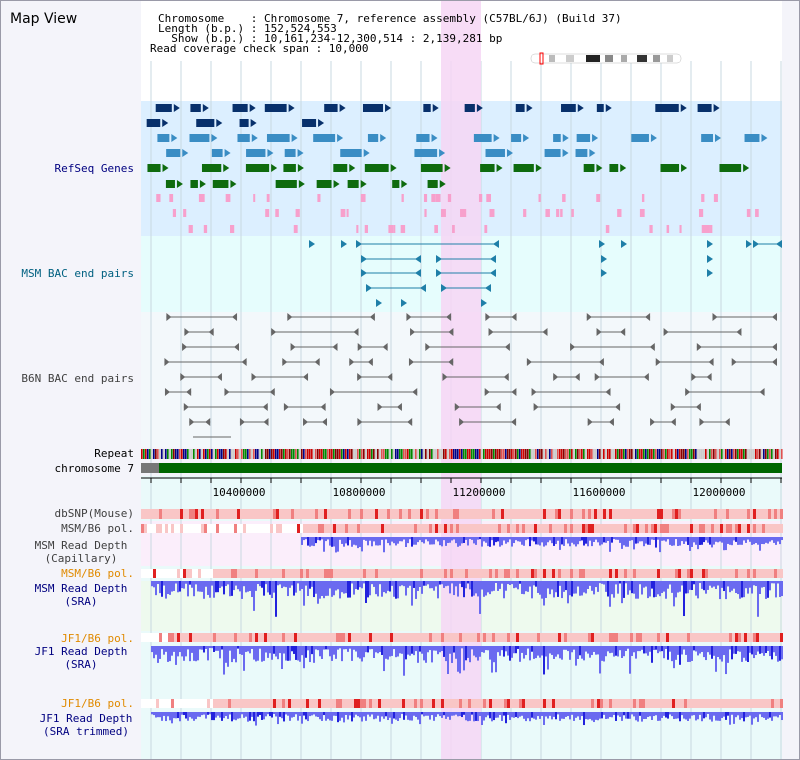 The width and height of the screenshot is (800, 760). What do you see at coordinates (624, 58) in the screenshot?
I see `ideogram-band` at bounding box center [624, 58].